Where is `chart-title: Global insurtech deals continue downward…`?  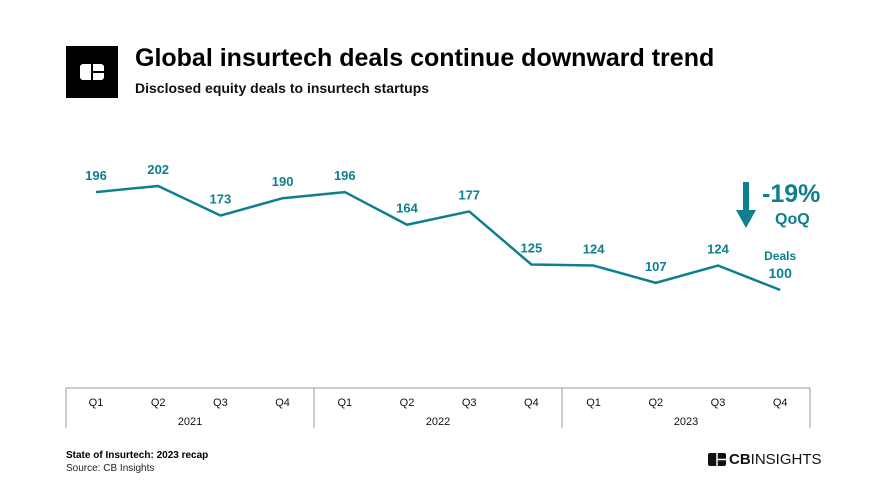 chart-title: Global insurtech deals continue downward… is located at coordinates (425, 58).